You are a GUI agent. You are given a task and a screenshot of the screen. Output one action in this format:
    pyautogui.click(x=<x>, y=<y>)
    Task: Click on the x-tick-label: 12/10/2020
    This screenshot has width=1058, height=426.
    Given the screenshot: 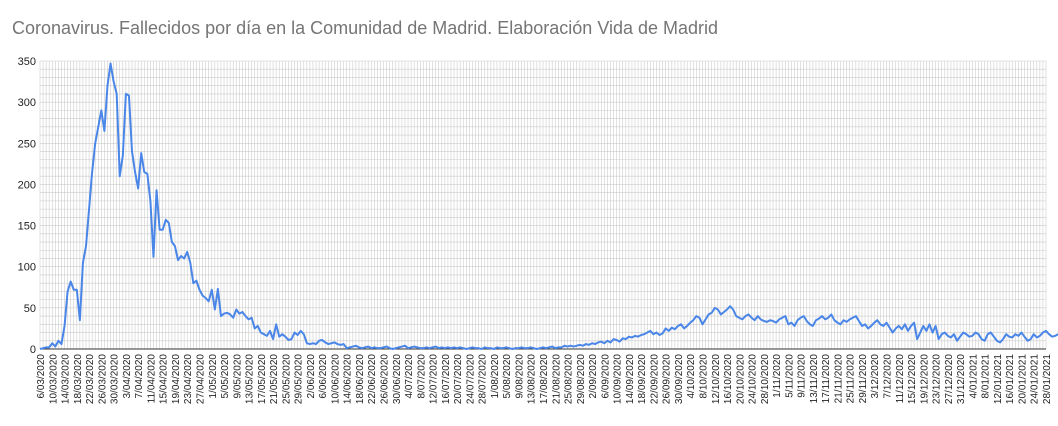 What is the action you would take?
    pyautogui.click(x=716, y=379)
    